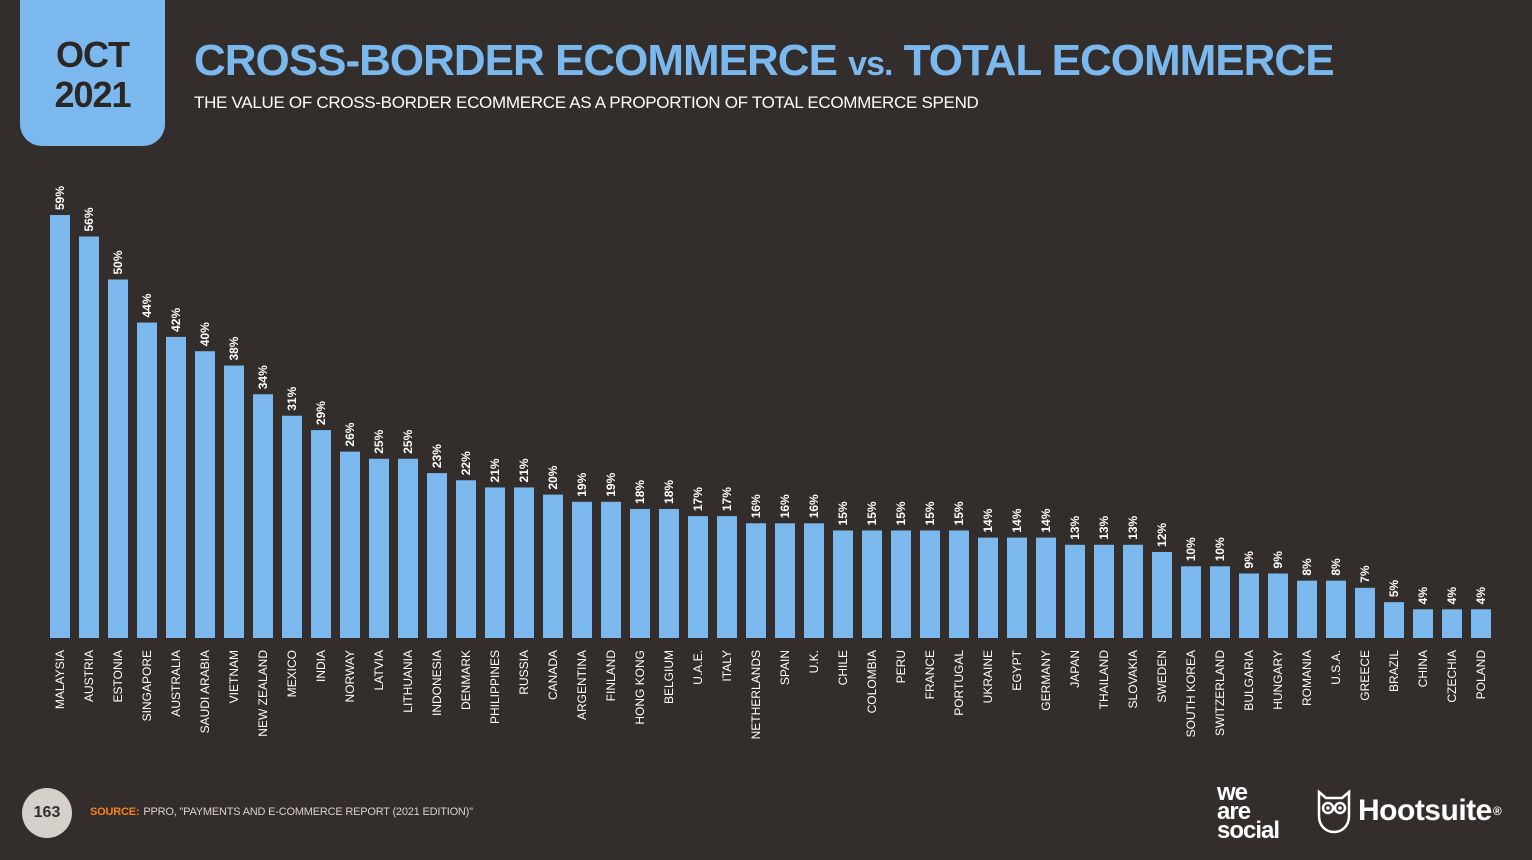  I want to click on bar-greece, so click(1365, 612).